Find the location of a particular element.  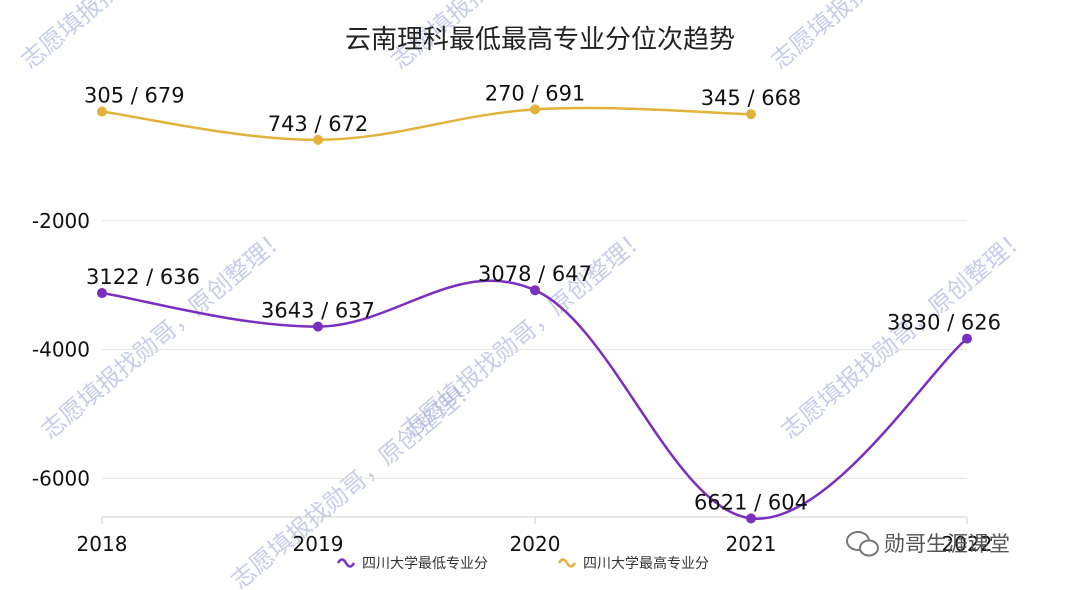

x-tick-label: 2021 is located at coordinates (751, 544).